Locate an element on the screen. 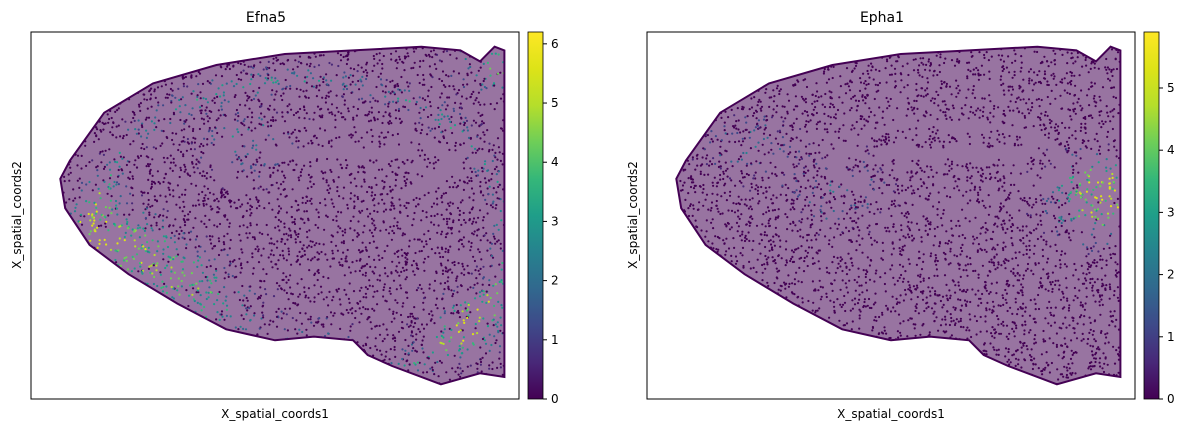  chart-title: Efna5 is located at coordinates (266, 18).